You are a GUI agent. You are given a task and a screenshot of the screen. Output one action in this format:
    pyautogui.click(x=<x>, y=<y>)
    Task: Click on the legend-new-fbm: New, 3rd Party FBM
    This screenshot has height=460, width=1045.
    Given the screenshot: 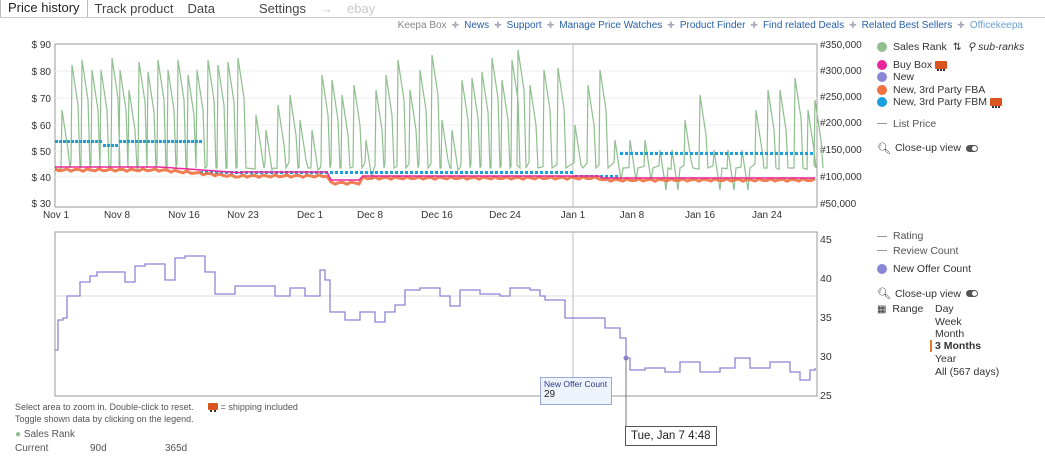 What is the action you would take?
    pyautogui.click(x=950, y=102)
    